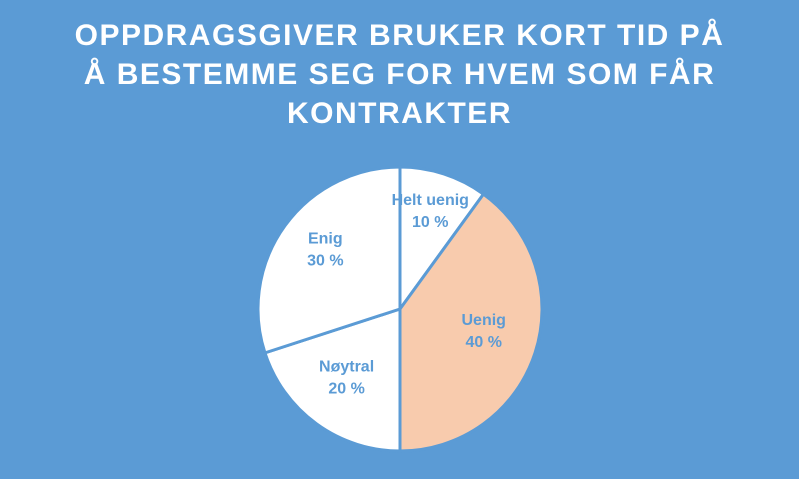 The image size is (799, 479). I want to click on pie-slice-enig, so click(329, 260).